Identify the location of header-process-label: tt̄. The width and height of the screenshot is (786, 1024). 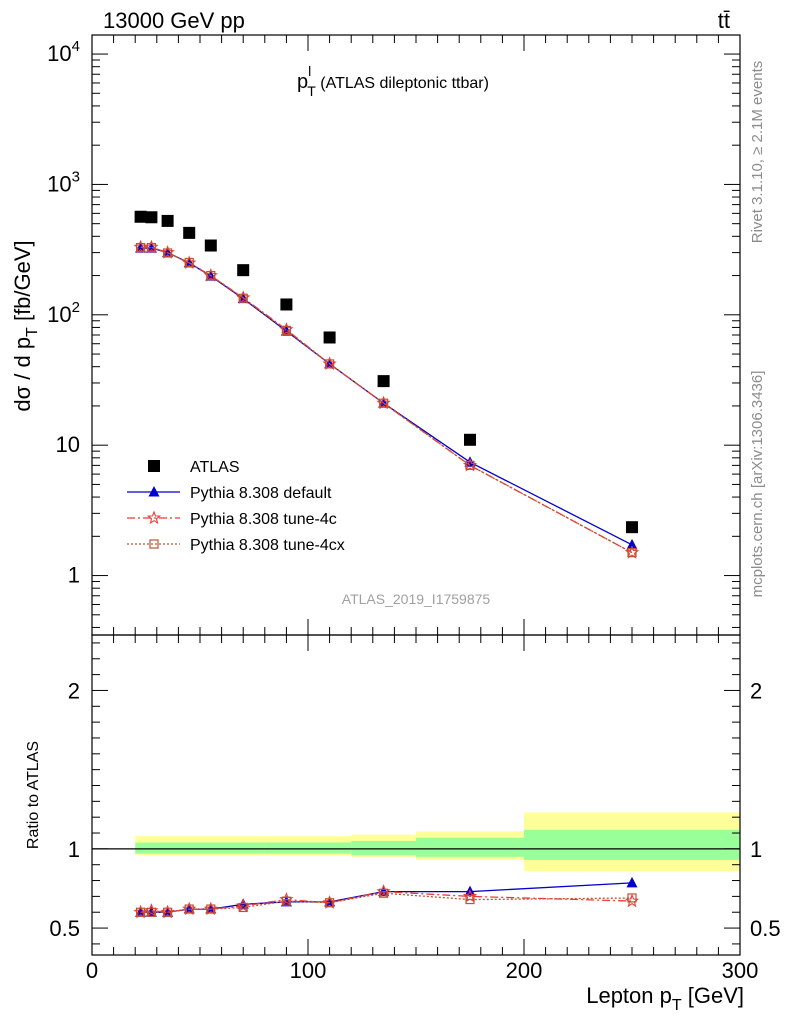
(724, 20).